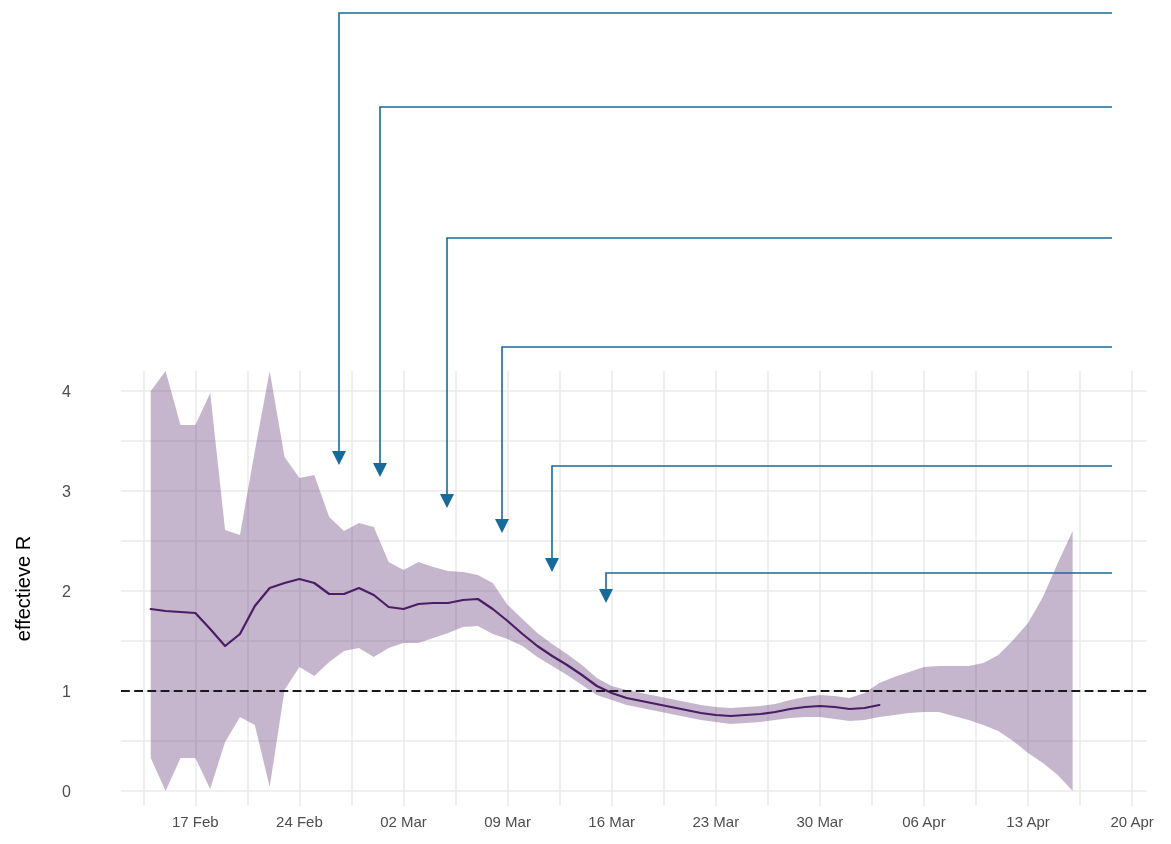 The height and width of the screenshot is (844, 1171). I want to click on x-tick-label: 06 Apr, so click(924, 821).